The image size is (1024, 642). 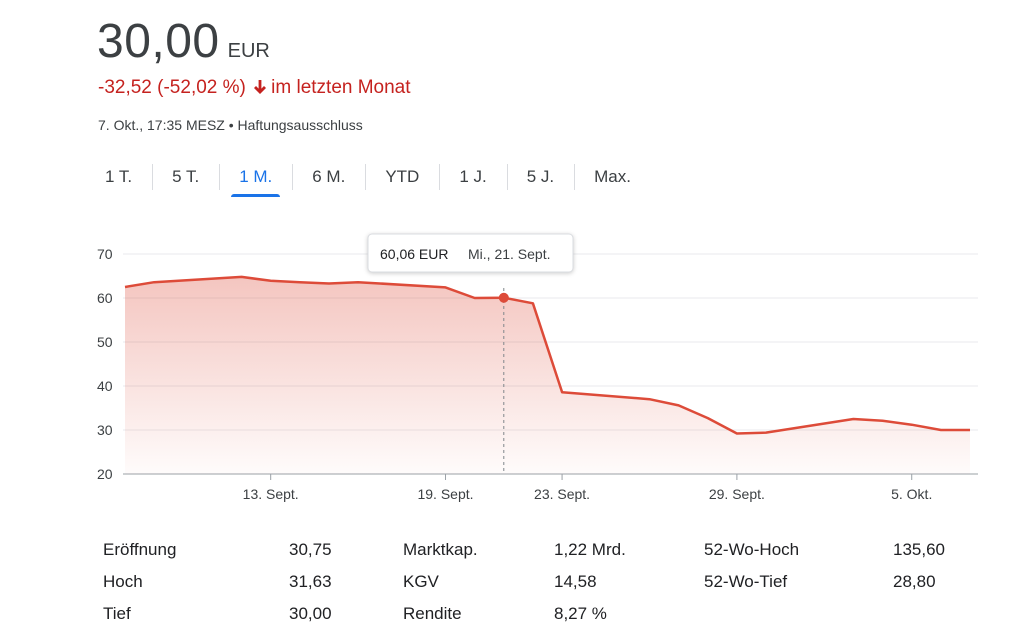 What do you see at coordinates (105, 430) in the screenshot?
I see `y-tick-label: 30` at bounding box center [105, 430].